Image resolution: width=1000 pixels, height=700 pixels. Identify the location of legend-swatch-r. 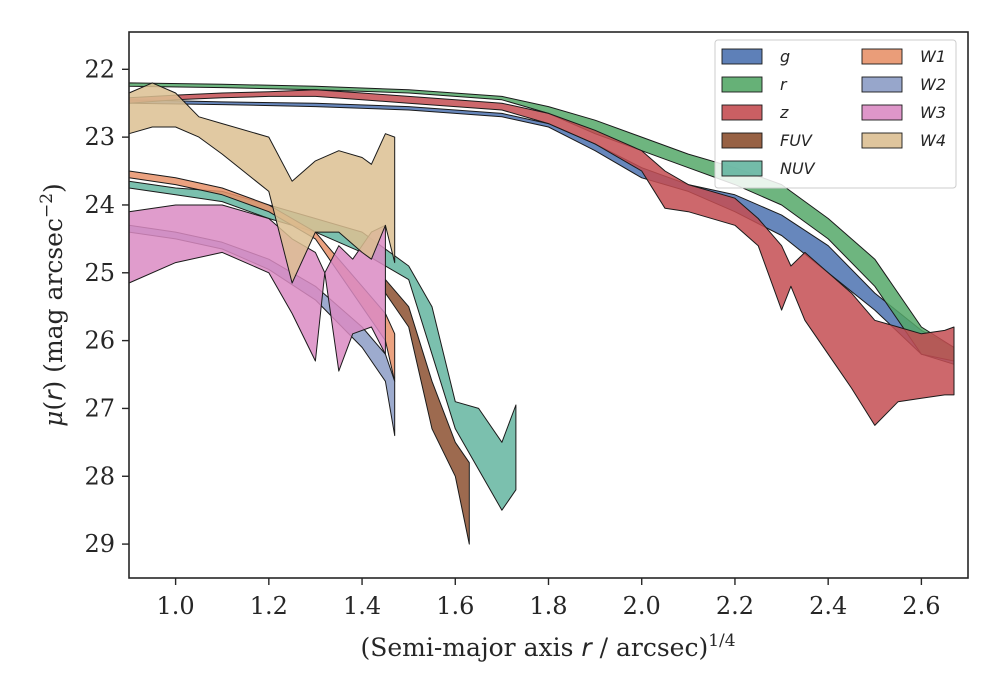
(742, 84).